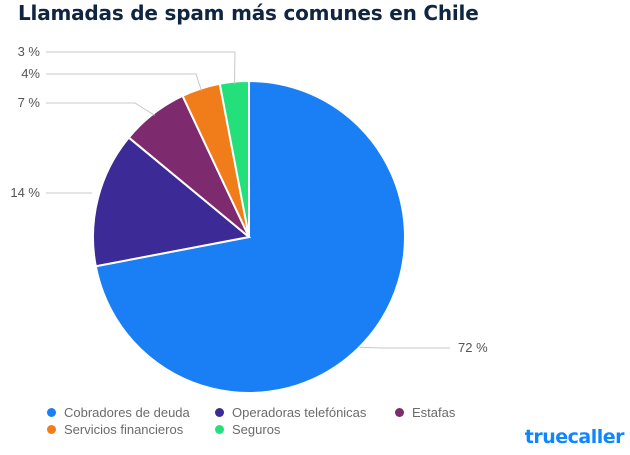 Image resolution: width=630 pixels, height=455 pixels. I want to click on data-label-seguros: 3 %, so click(29, 51).